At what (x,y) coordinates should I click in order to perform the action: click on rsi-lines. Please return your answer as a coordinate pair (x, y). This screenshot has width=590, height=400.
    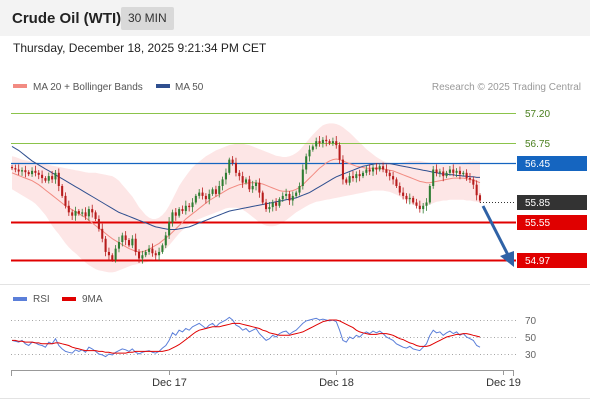
    Looking at the image, I should click on (246, 337).